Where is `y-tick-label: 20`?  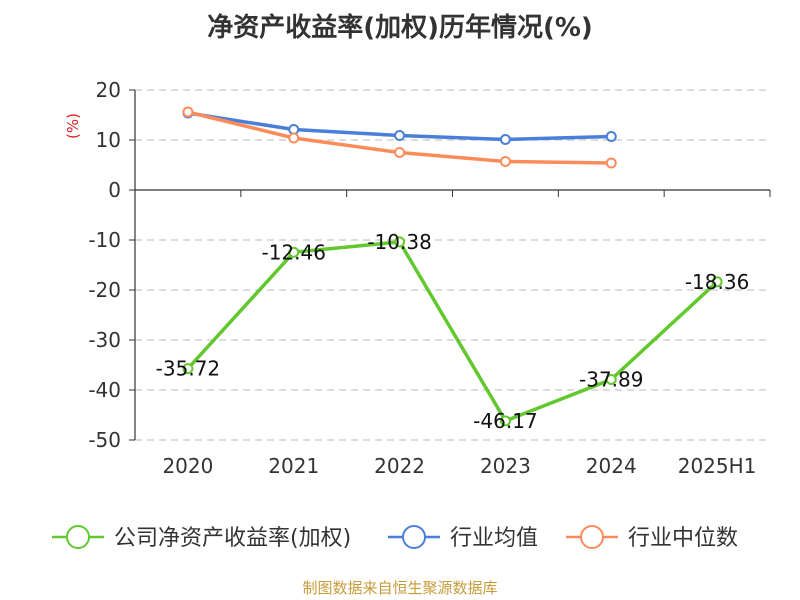
y-tick-label: 20 is located at coordinates (108, 90).